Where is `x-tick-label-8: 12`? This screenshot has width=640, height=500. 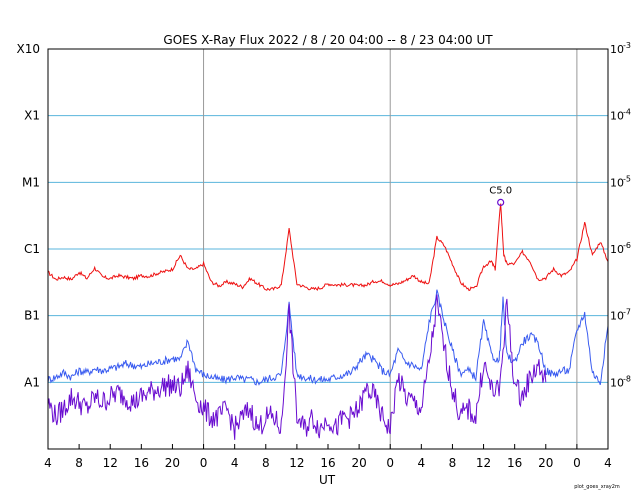 x-tick-label-8: 12 is located at coordinates (296, 463).